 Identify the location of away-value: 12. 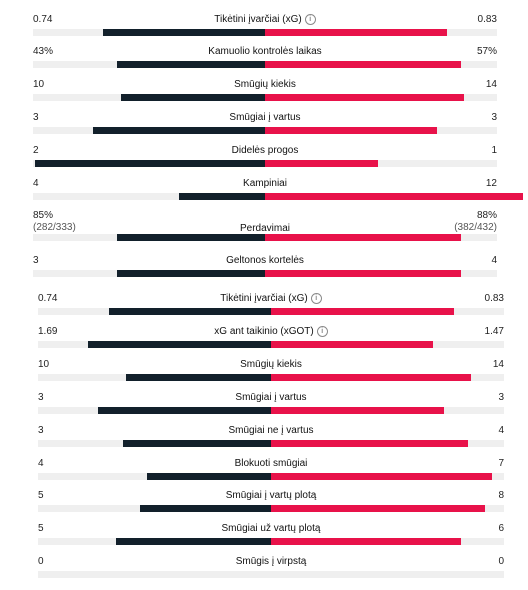
(491, 184).